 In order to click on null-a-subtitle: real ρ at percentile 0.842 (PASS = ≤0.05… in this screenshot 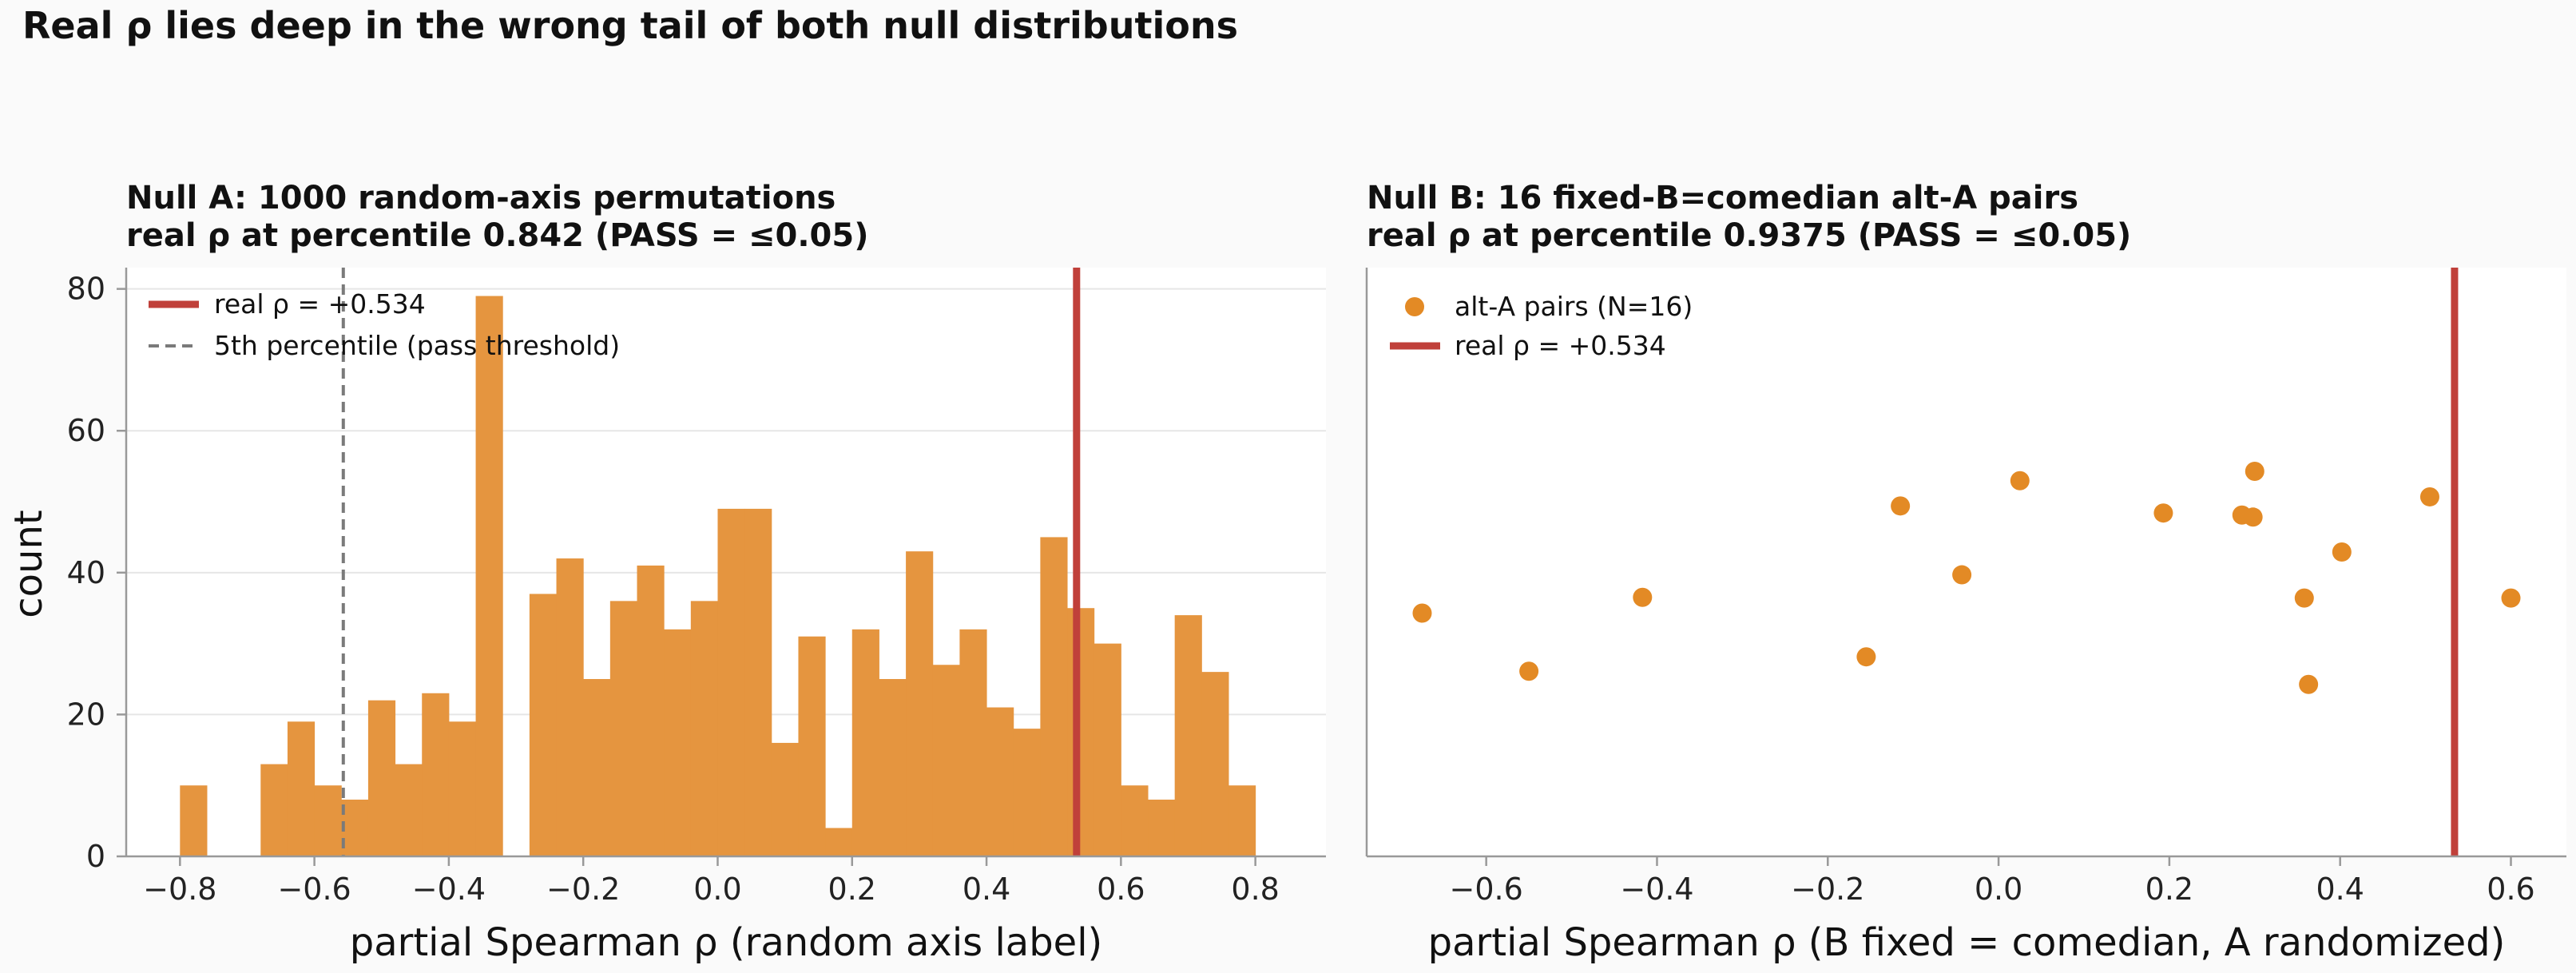, I will do `click(497, 235)`.